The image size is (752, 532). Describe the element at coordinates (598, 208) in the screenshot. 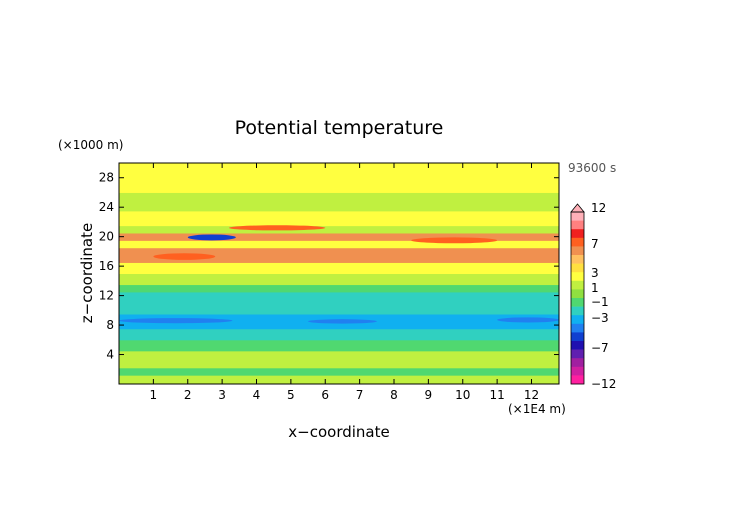

I see `colorbar-label: 12` at that location.